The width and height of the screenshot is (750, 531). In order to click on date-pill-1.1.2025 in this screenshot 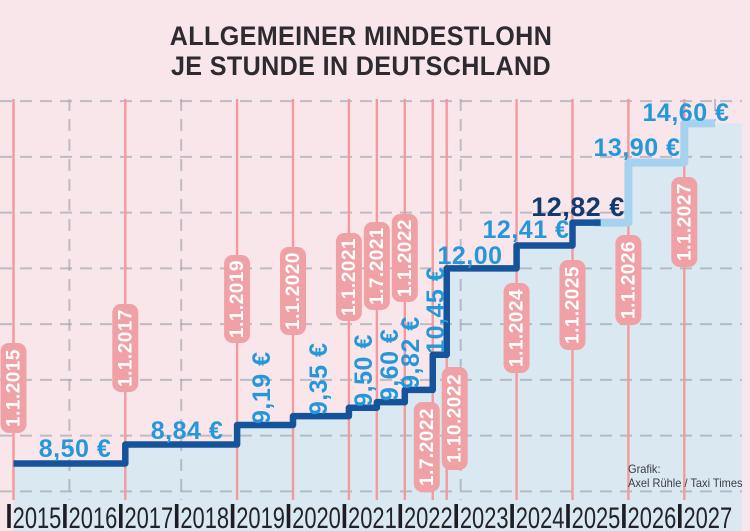, I will do `click(572, 305)`.